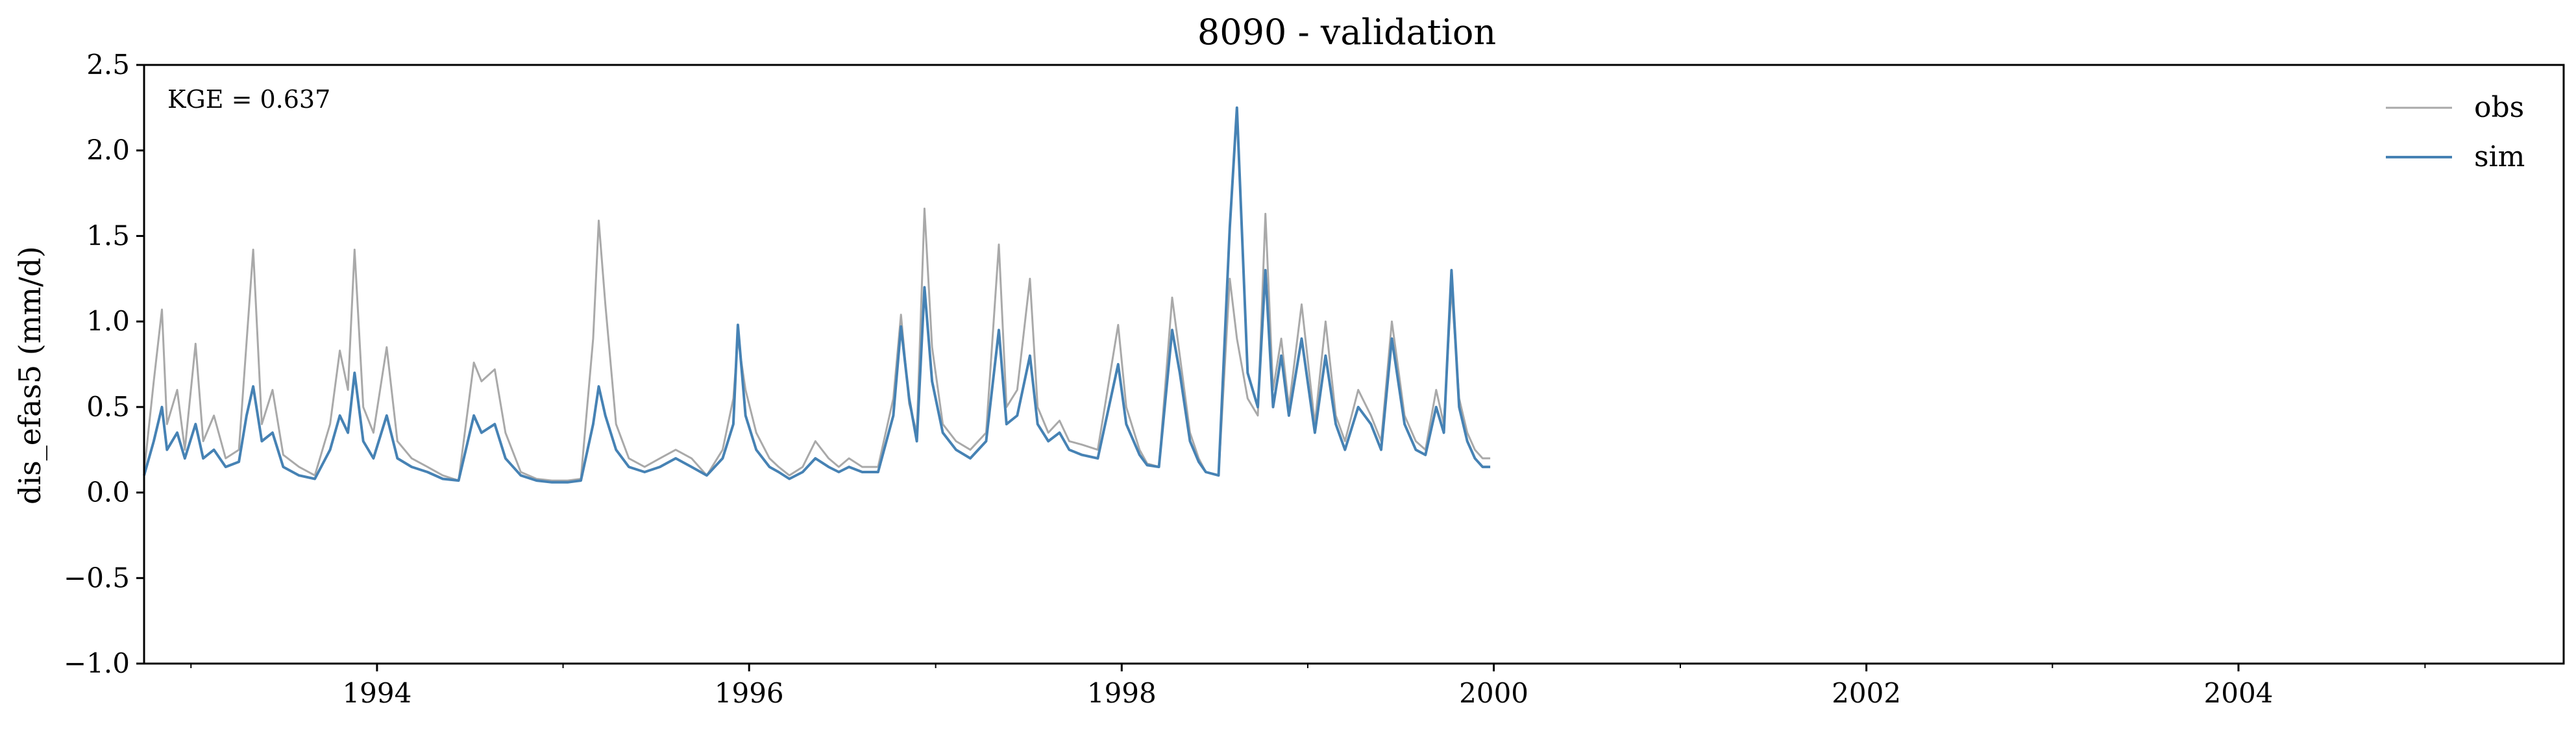 The height and width of the screenshot is (735, 2576). What do you see at coordinates (108, 321) in the screenshot?
I see `y-tick-label: 1.0` at bounding box center [108, 321].